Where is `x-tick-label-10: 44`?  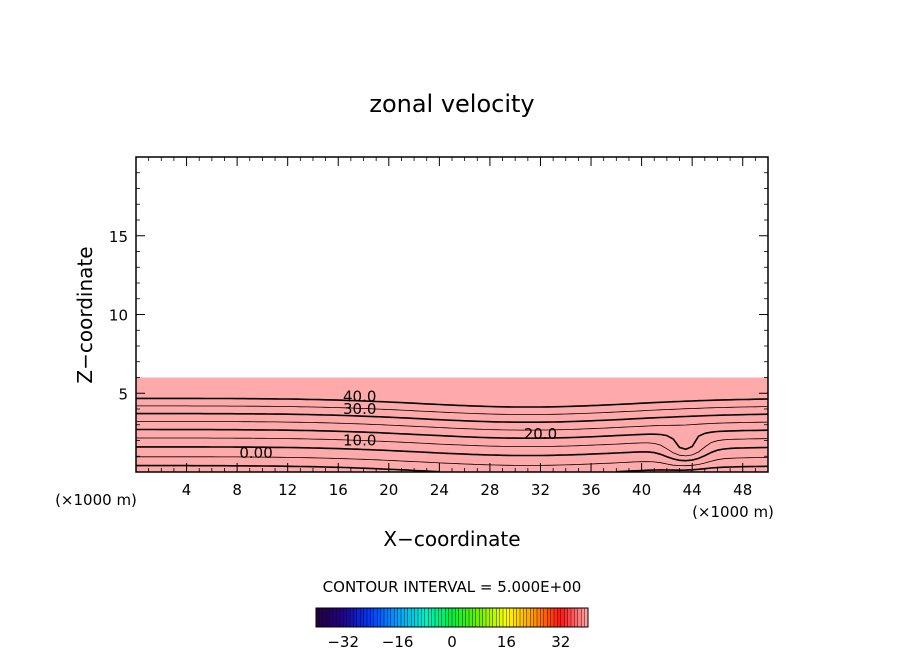
x-tick-label-10: 44 is located at coordinates (692, 490).